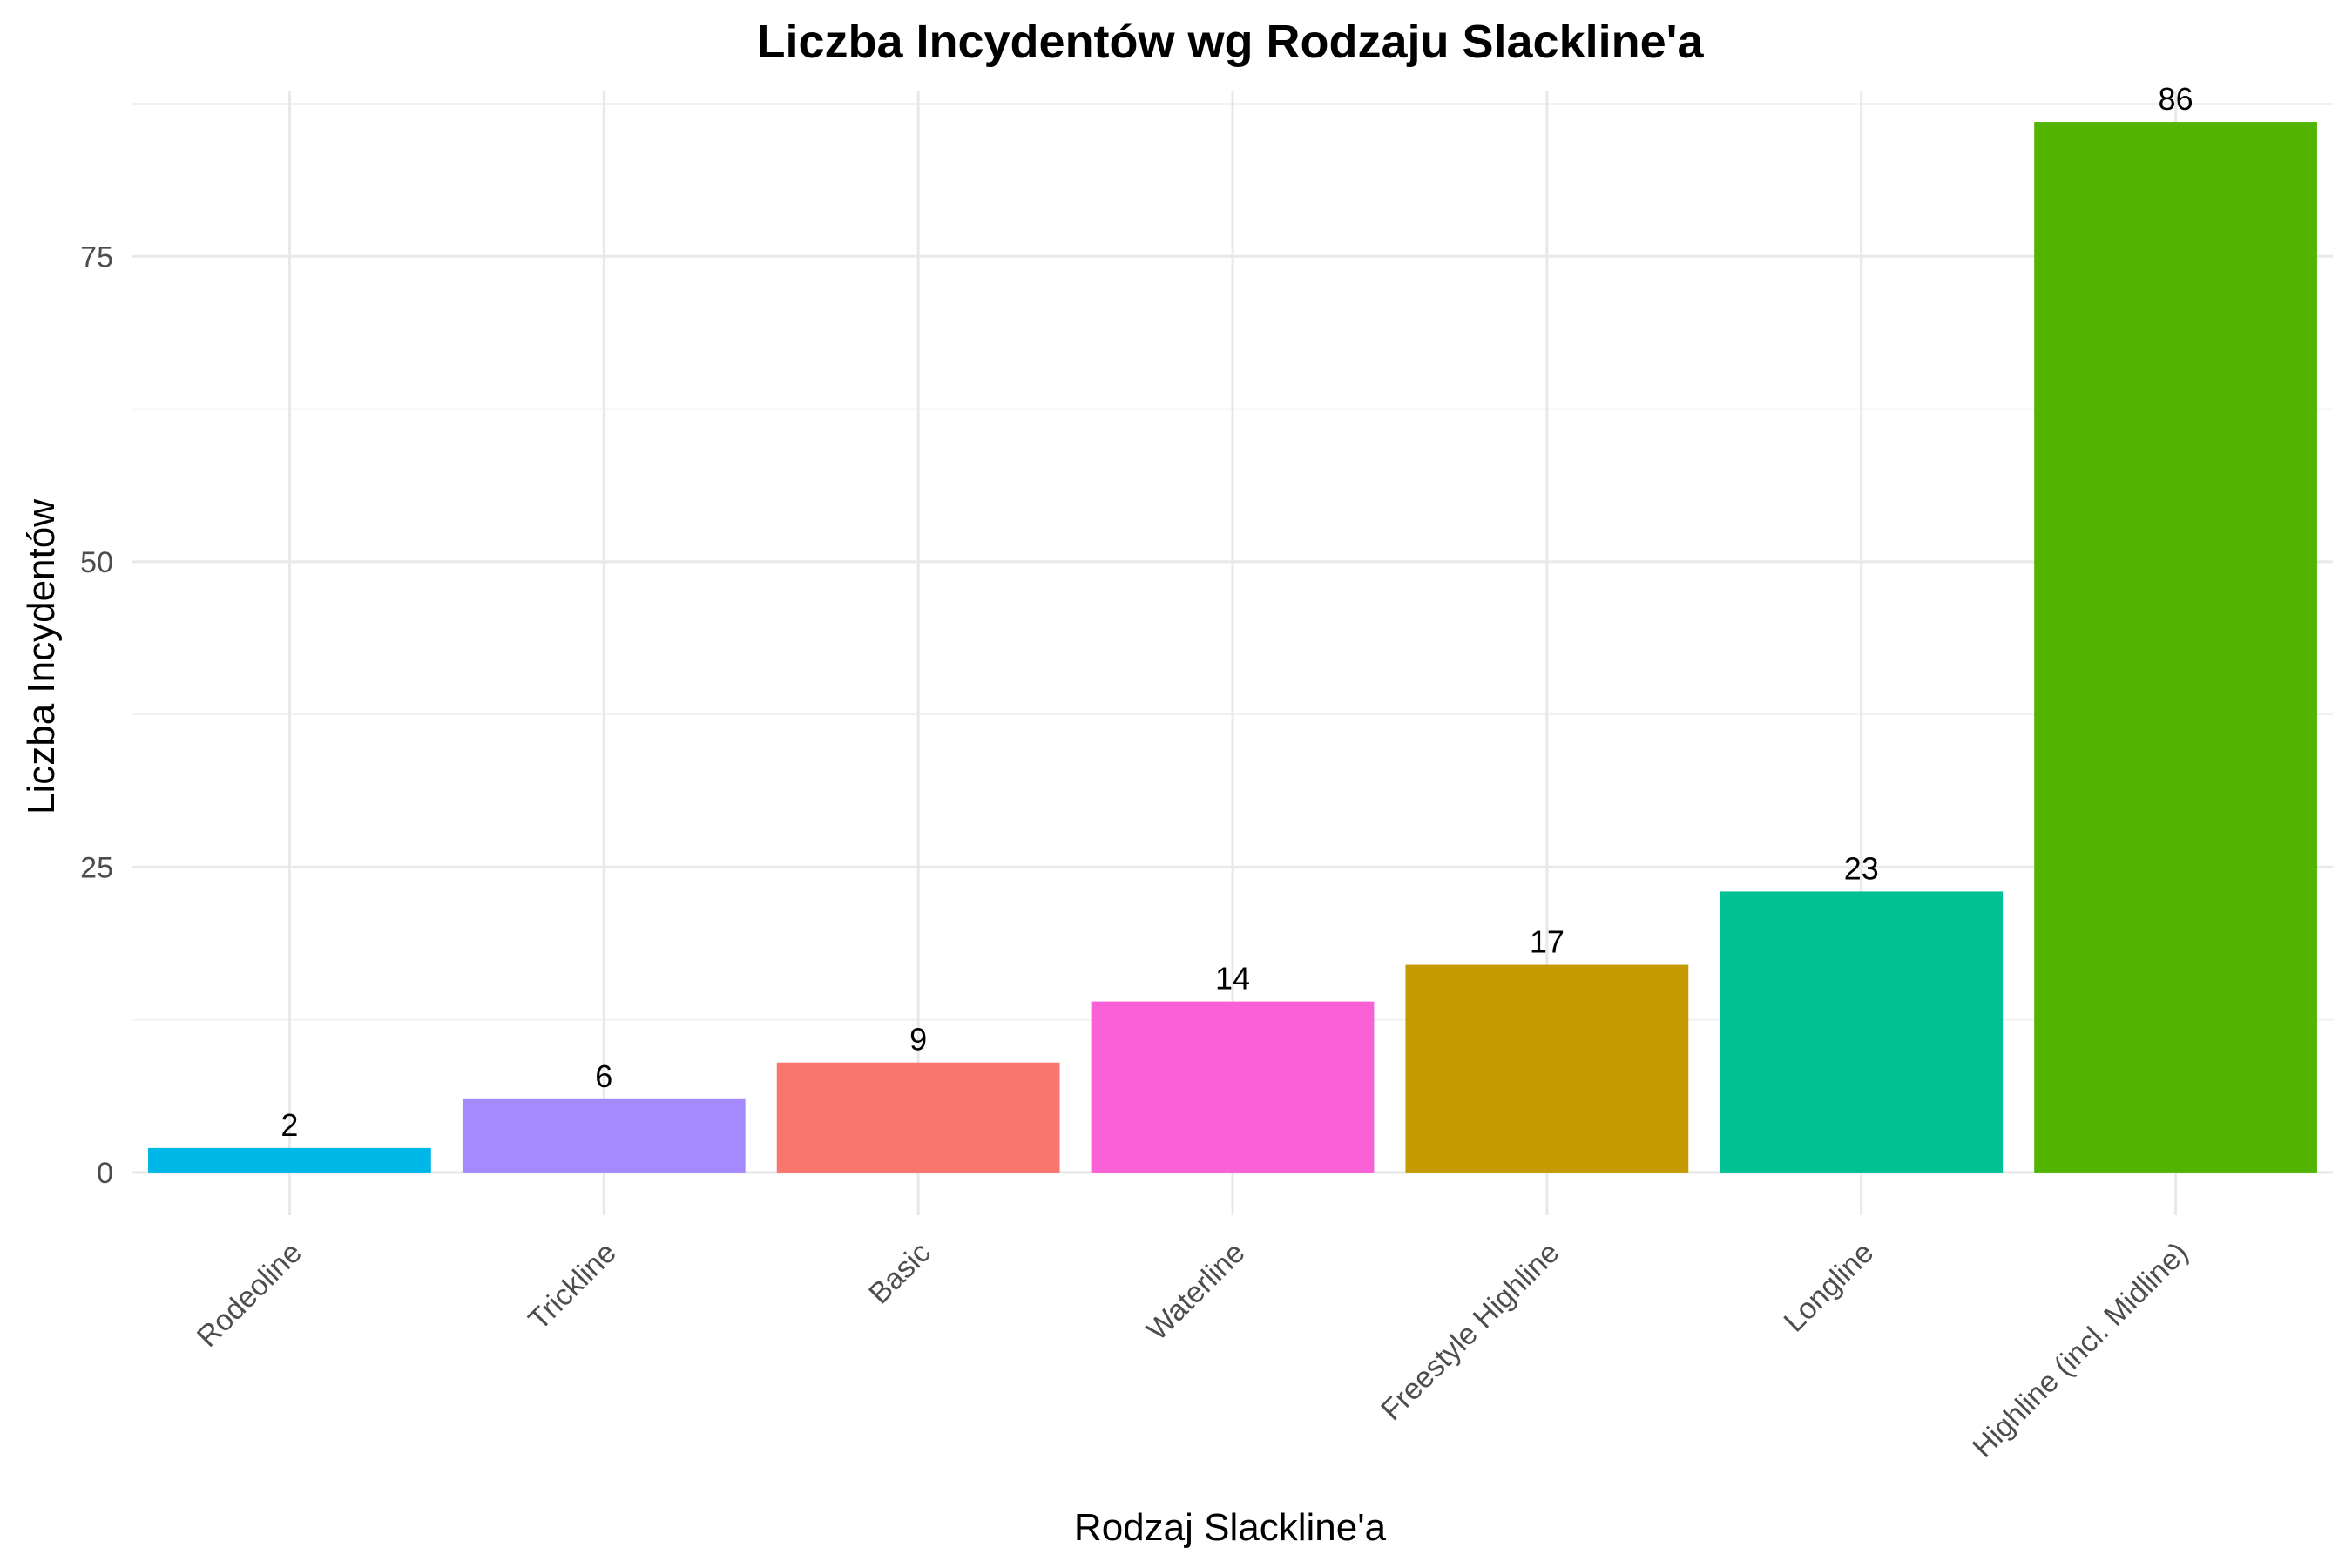 The width and height of the screenshot is (2352, 1568). I want to click on data-label: 86, so click(2176, 99).